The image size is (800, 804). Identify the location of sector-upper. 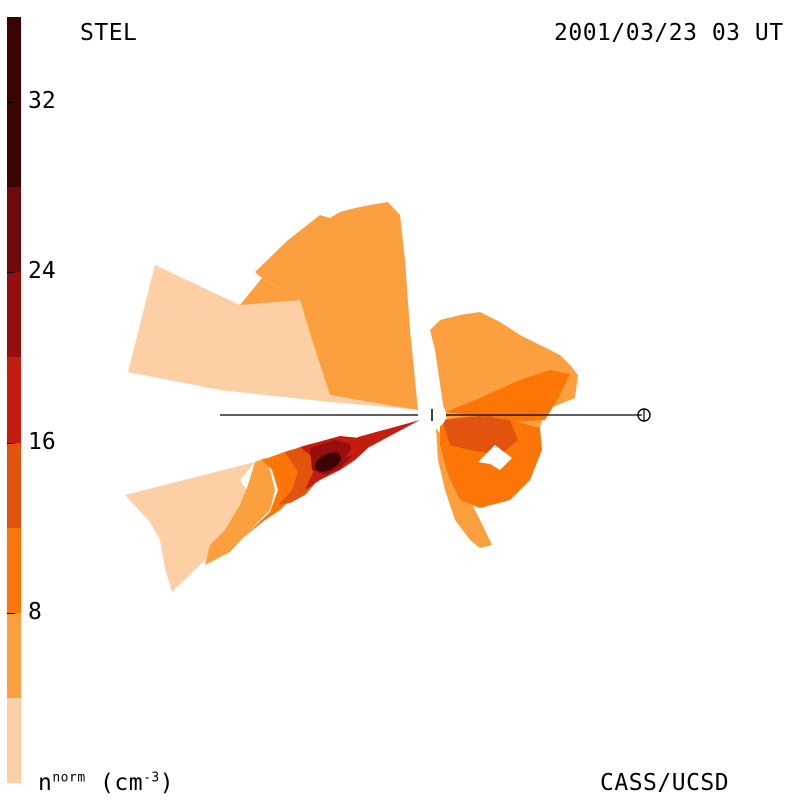
(336, 306).